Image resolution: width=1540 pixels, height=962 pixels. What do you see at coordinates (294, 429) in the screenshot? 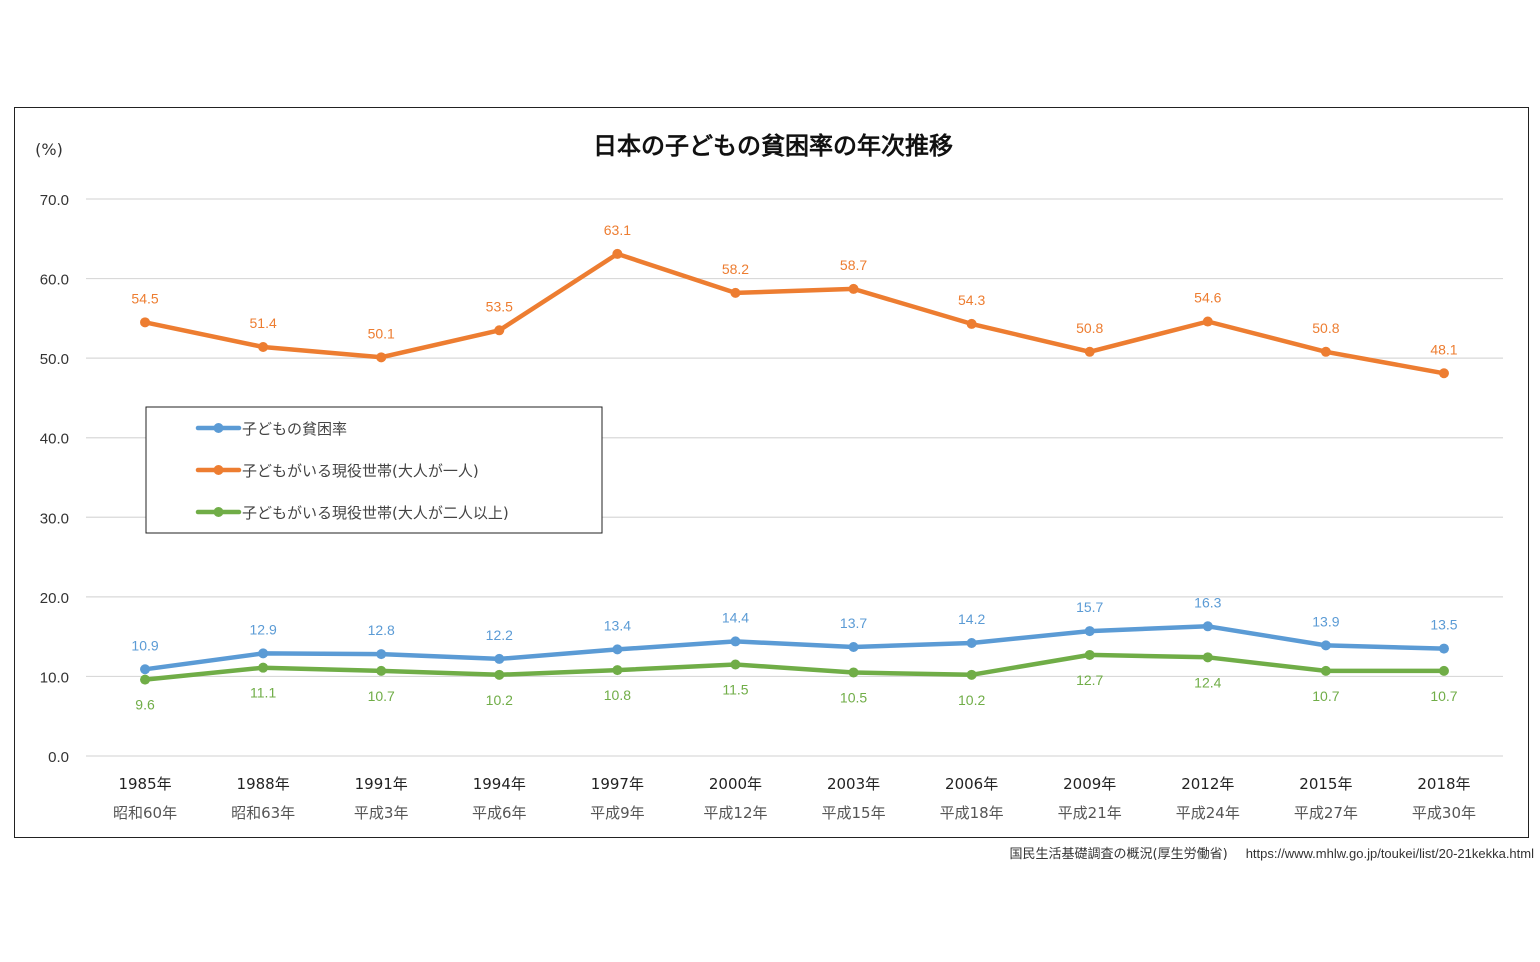
I see `legend-label: 子どもの貧困率` at bounding box center [294, 429].